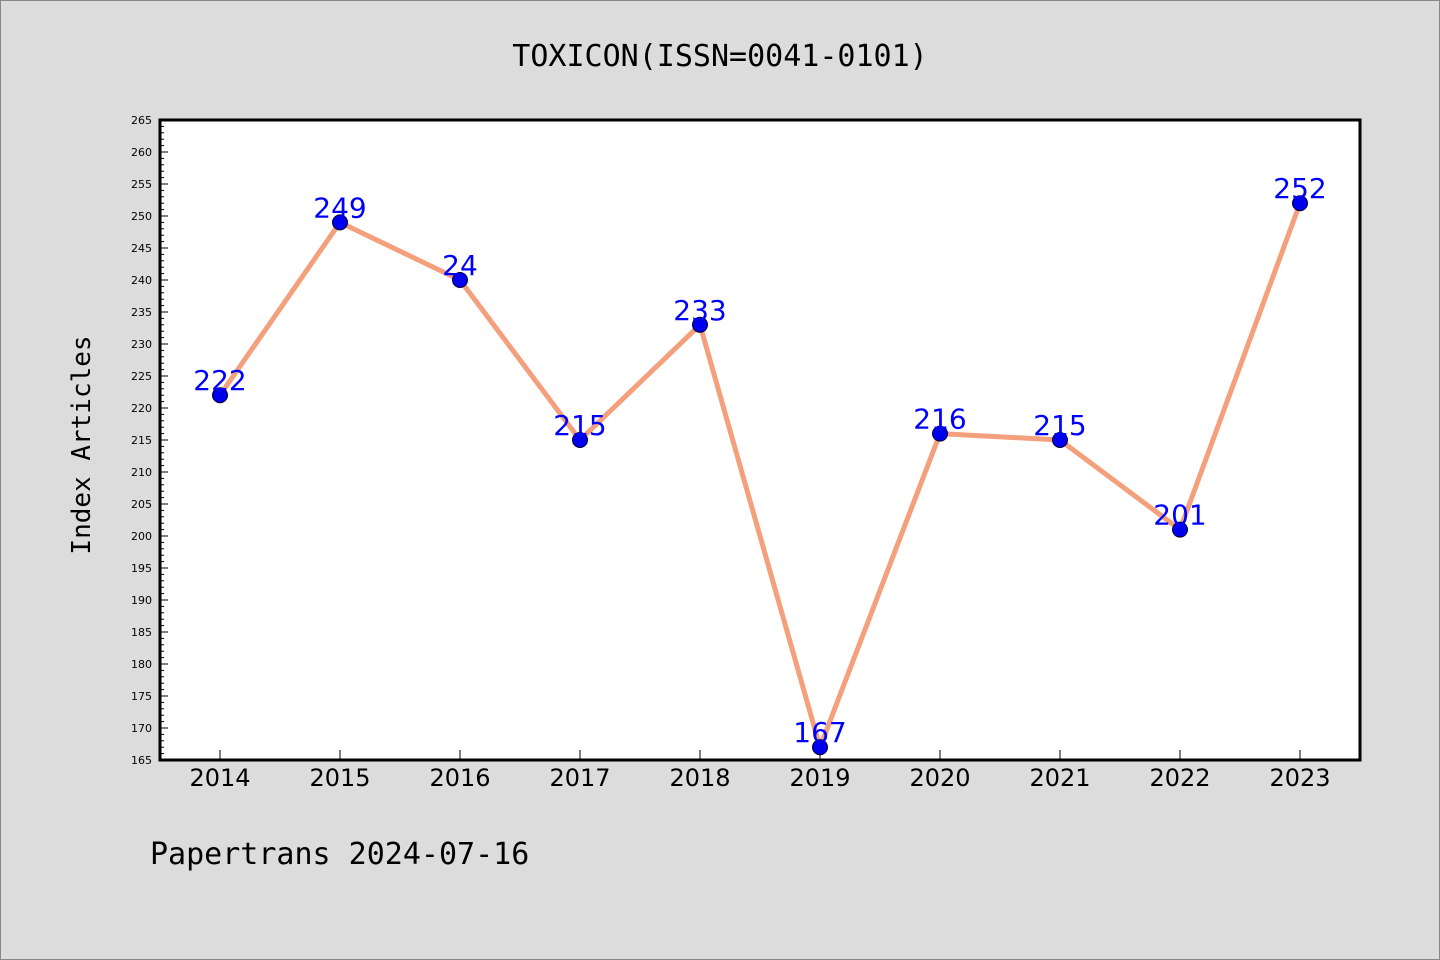 The image size is (1440, 960). Describe the element at coordinates (141, 344) in the screenshot. I see `y-tick-label: 230` at that location.